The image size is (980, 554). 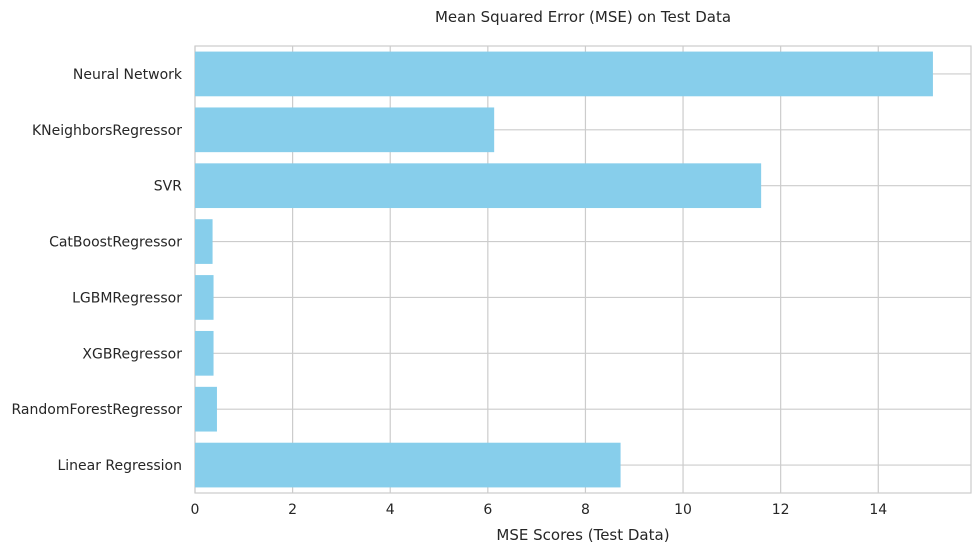 What do you see at coordinates (292, 510) in the screenshot?
I see `x-tick-label: 2` at bounding box center [292, 510].